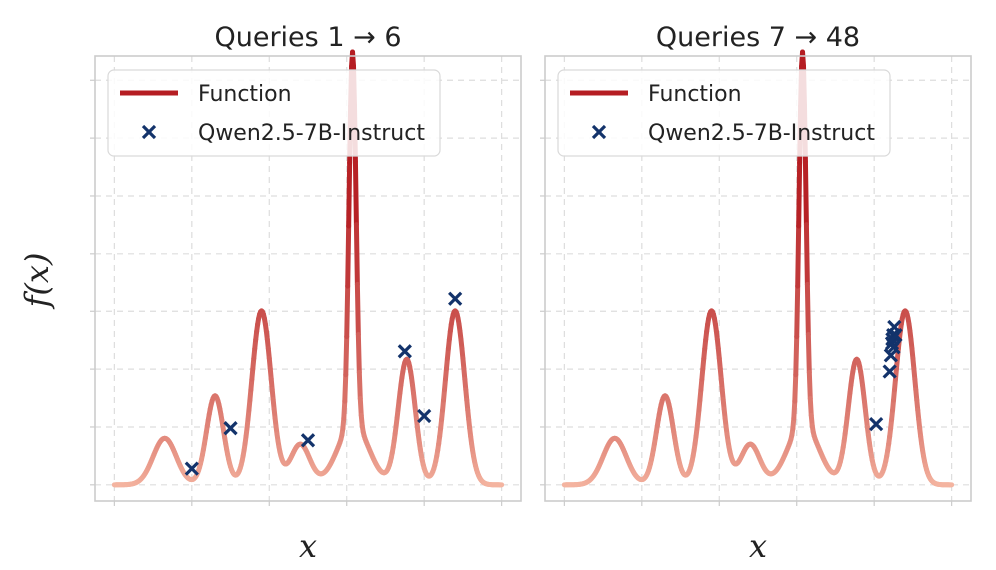  What do you see at coordinates (777, 37) in the screenshot?
I see `title-from: 7` at bounding box center [777, 37].